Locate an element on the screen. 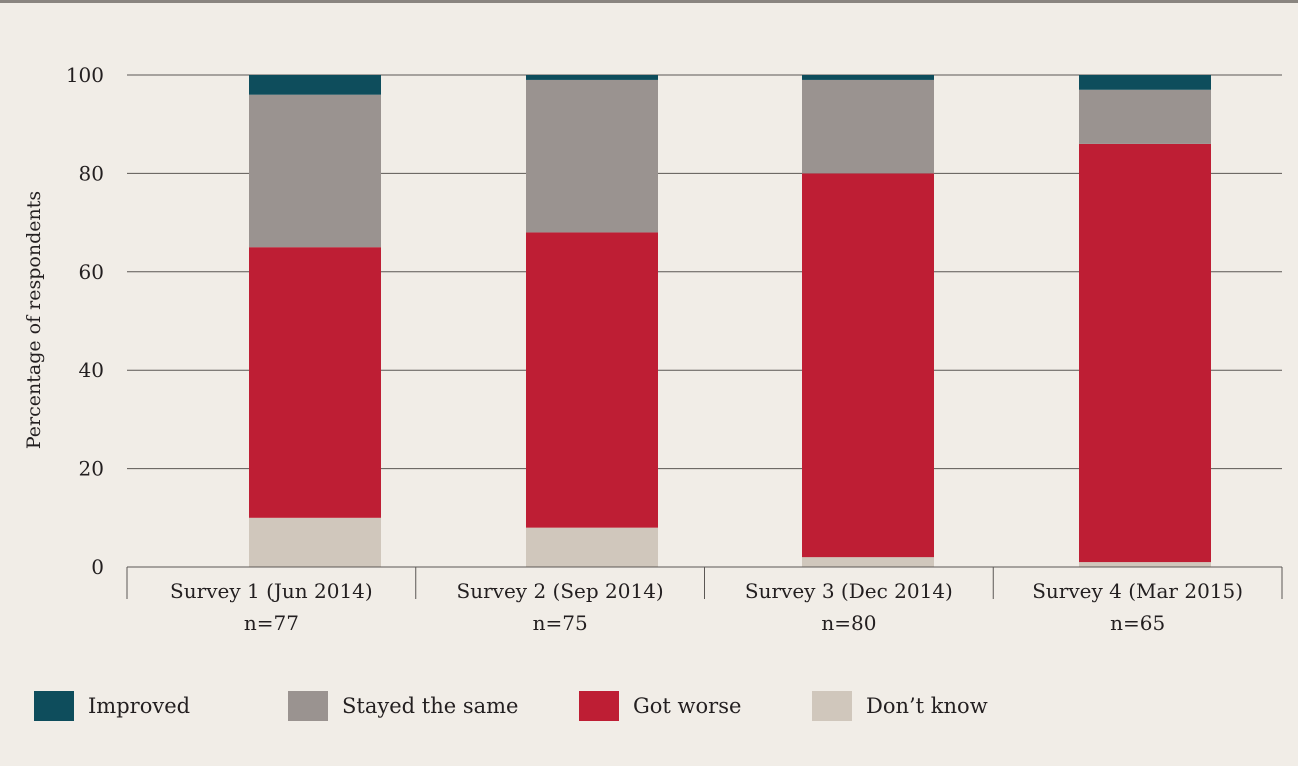  x-axis is located at coordinates (704, 582).